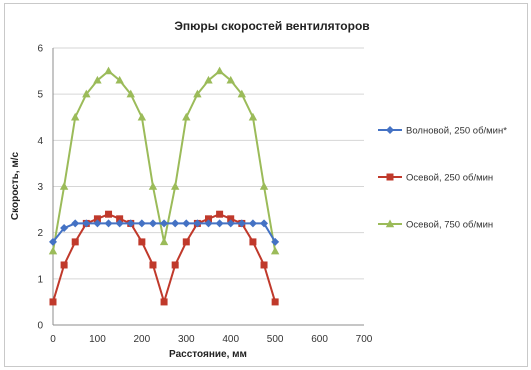 Image resolution: width=531 pixels, height=370 pixels. I want to click on y-tick-label: 3, so click(40, 187).